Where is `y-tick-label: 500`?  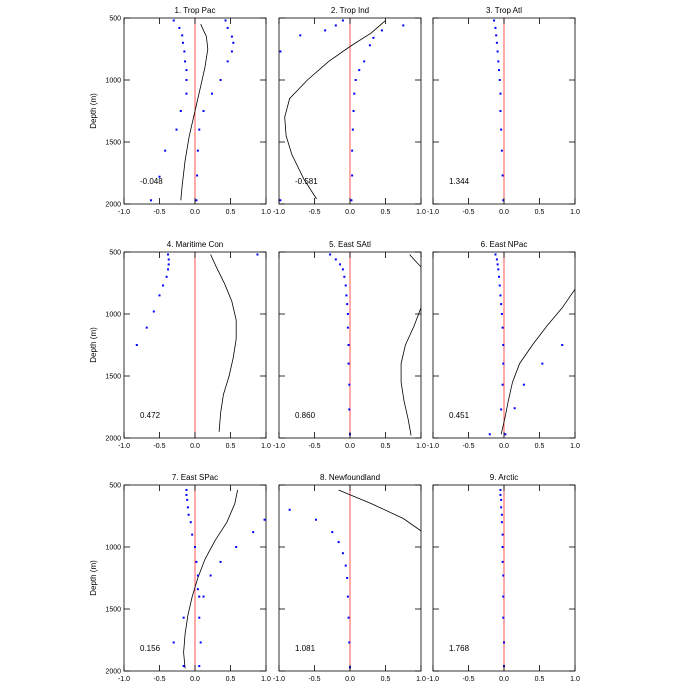 y-tick-label: 500 is located at coordinates (115, 253).